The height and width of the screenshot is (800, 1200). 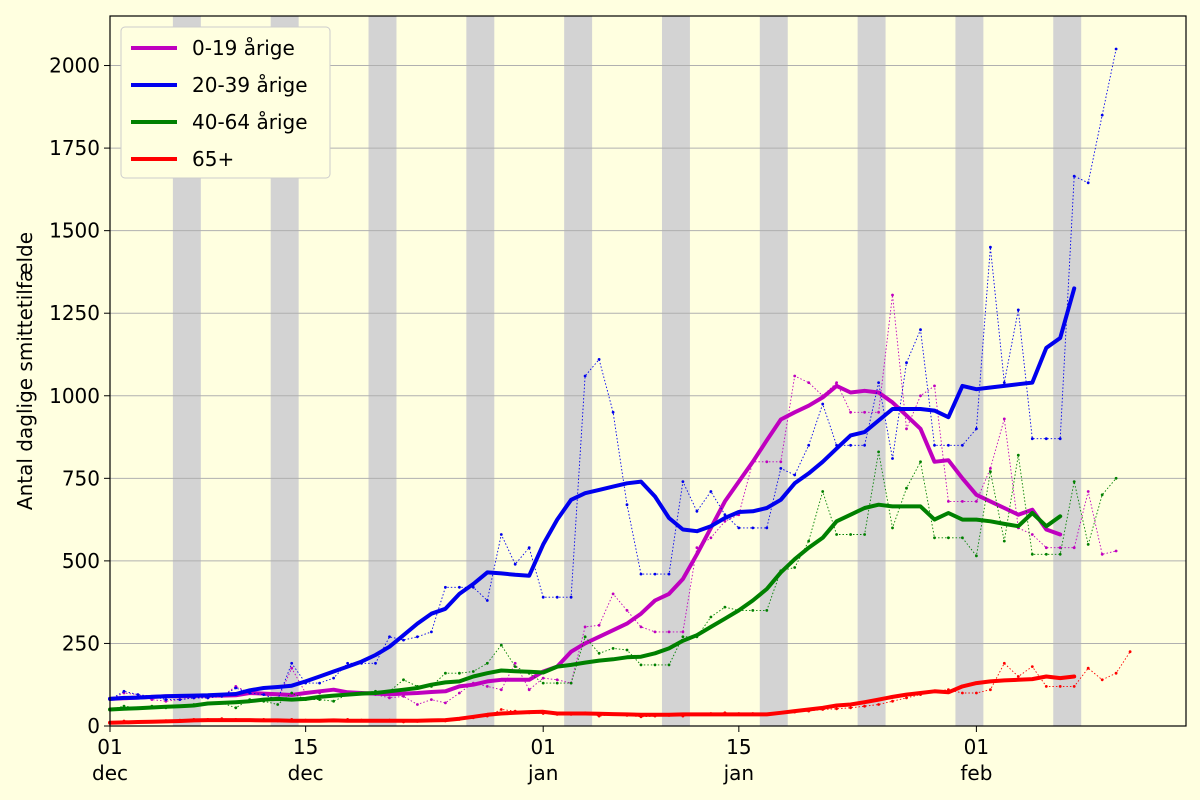 What do you see at coordinates (739, 773) in the screenshot?
I see `x-tick-month: jan` at bounding box center [739, 773].